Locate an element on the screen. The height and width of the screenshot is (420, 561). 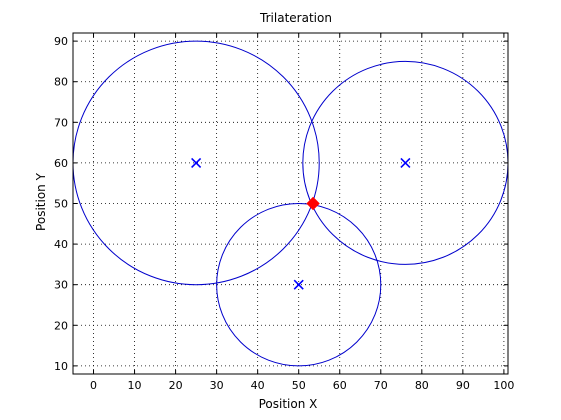
x-tick-label: 50 is located at coordinates (299, 385).